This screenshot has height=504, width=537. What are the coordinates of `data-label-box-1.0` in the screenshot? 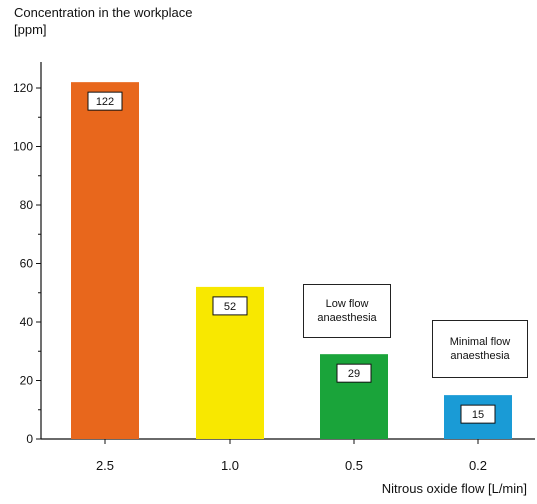 It's located at (230, 306).